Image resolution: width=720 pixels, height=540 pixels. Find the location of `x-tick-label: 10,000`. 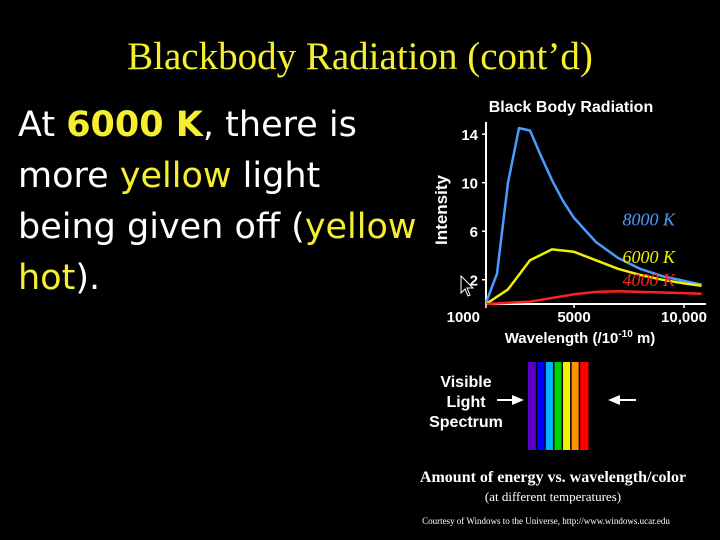

x-tick-label: 10,000 is located at coordinates (684, 317).